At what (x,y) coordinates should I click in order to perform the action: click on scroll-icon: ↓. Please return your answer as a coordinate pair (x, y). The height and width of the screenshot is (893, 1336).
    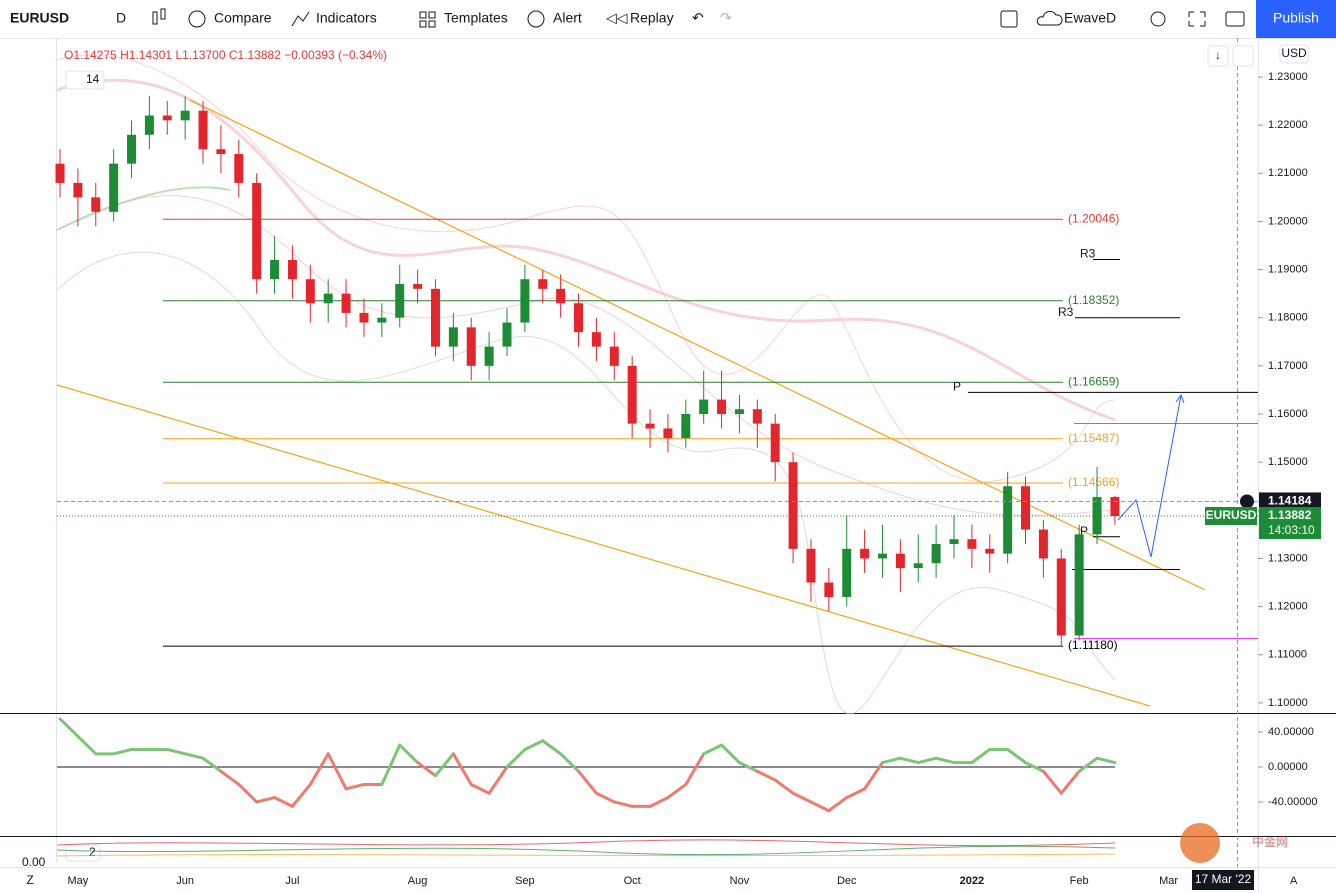
    Looking at the image, I should click on (1218, 55).